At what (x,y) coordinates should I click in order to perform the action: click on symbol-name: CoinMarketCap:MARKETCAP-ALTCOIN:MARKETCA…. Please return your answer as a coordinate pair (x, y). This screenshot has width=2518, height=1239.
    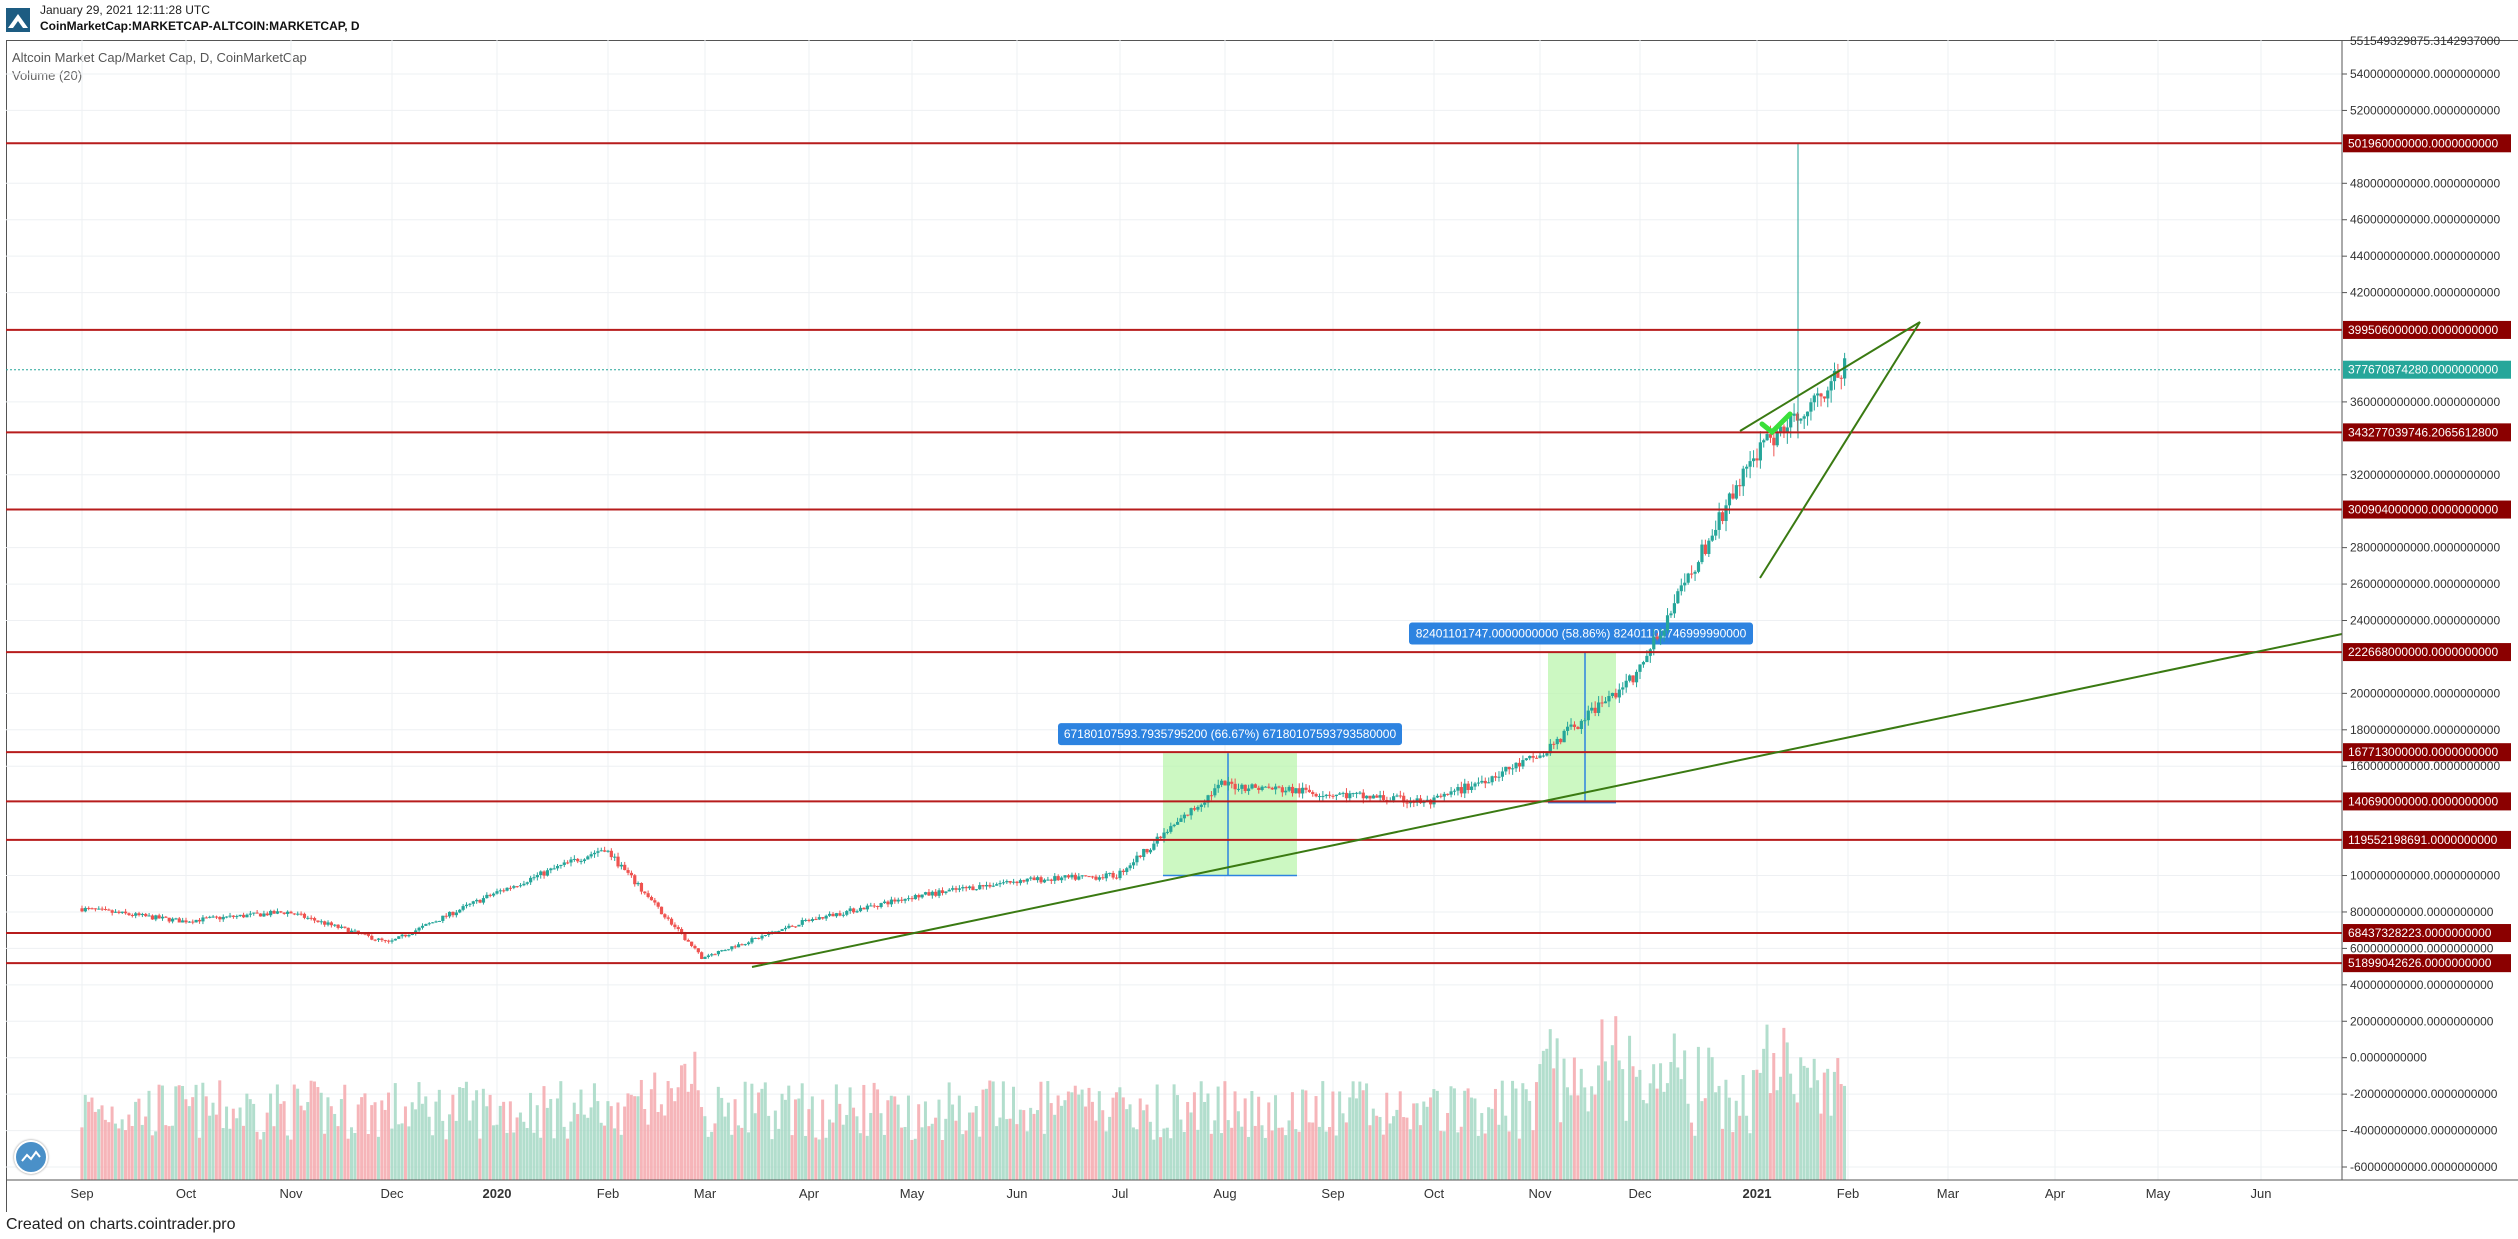
    Looking at the image, I should click on (200, 26).